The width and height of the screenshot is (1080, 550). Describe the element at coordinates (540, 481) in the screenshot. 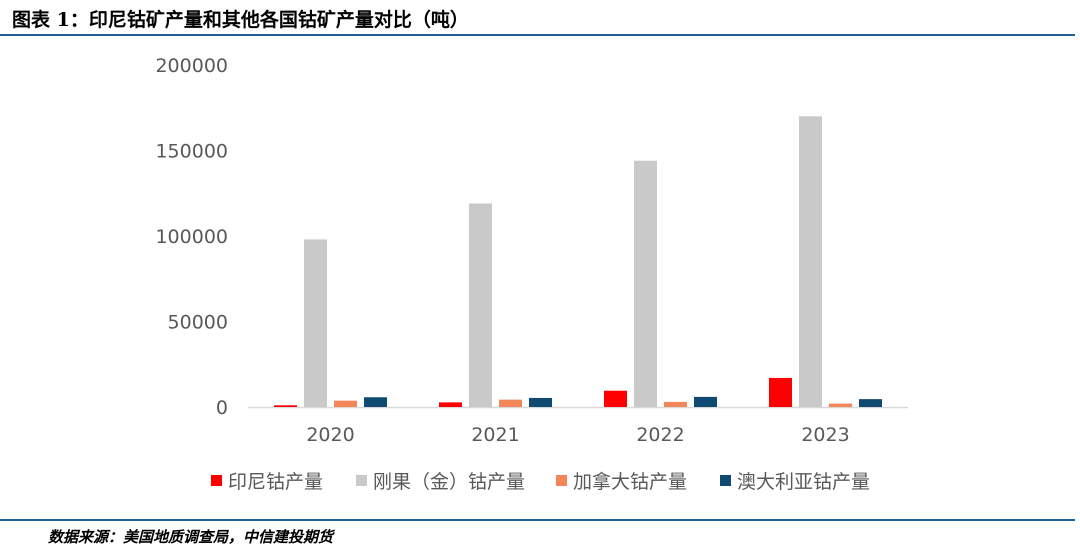

I see `legend: 印尼钴产量 刚果（金）钴产量 加拿大钴产量 澳大利亚钴产量` at that location.